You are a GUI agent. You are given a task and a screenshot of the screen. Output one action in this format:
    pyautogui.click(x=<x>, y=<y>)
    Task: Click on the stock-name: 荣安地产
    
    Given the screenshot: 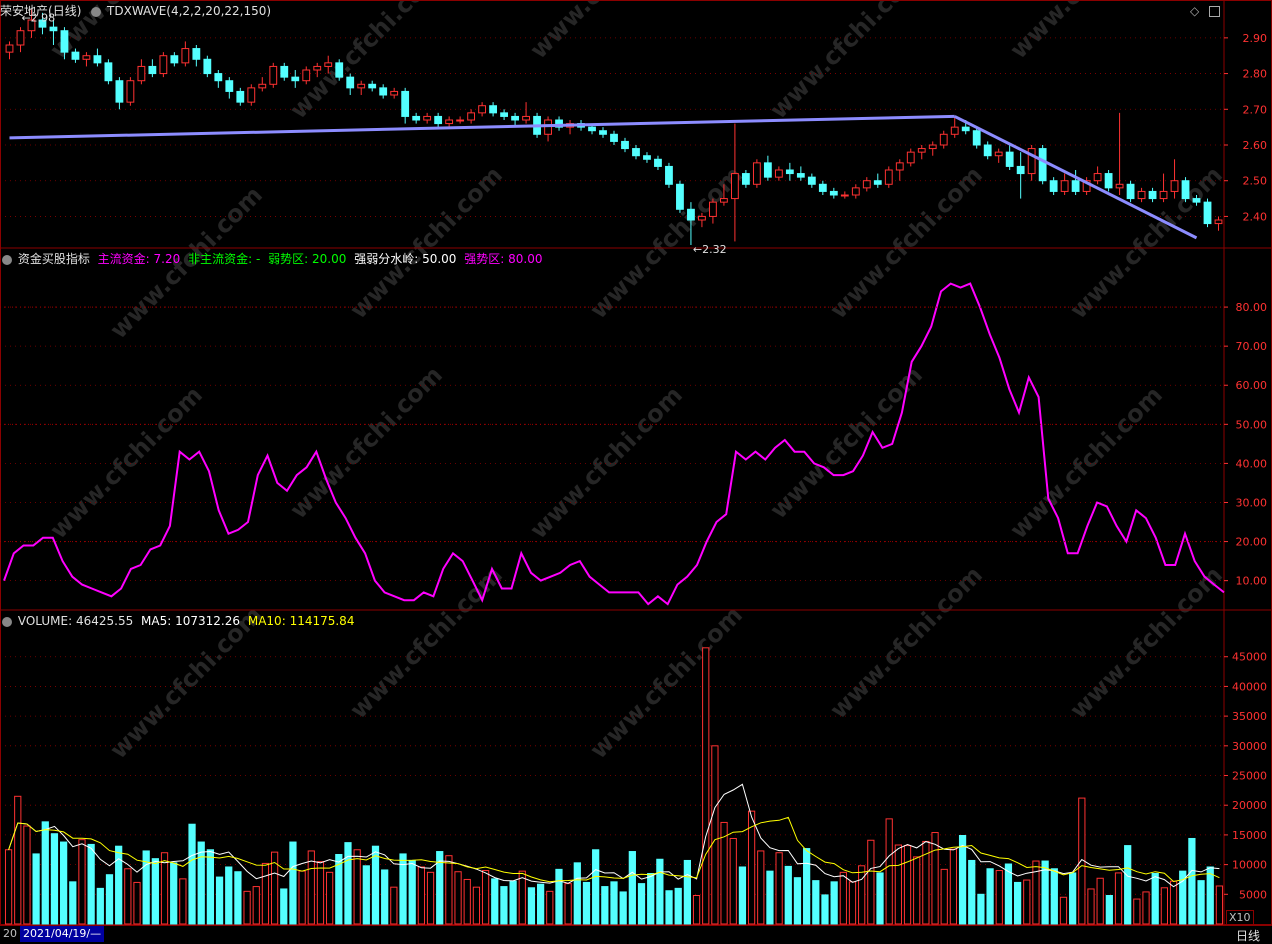 What is the action you would take?
    pyautogui.click(x=24, y=11)
    